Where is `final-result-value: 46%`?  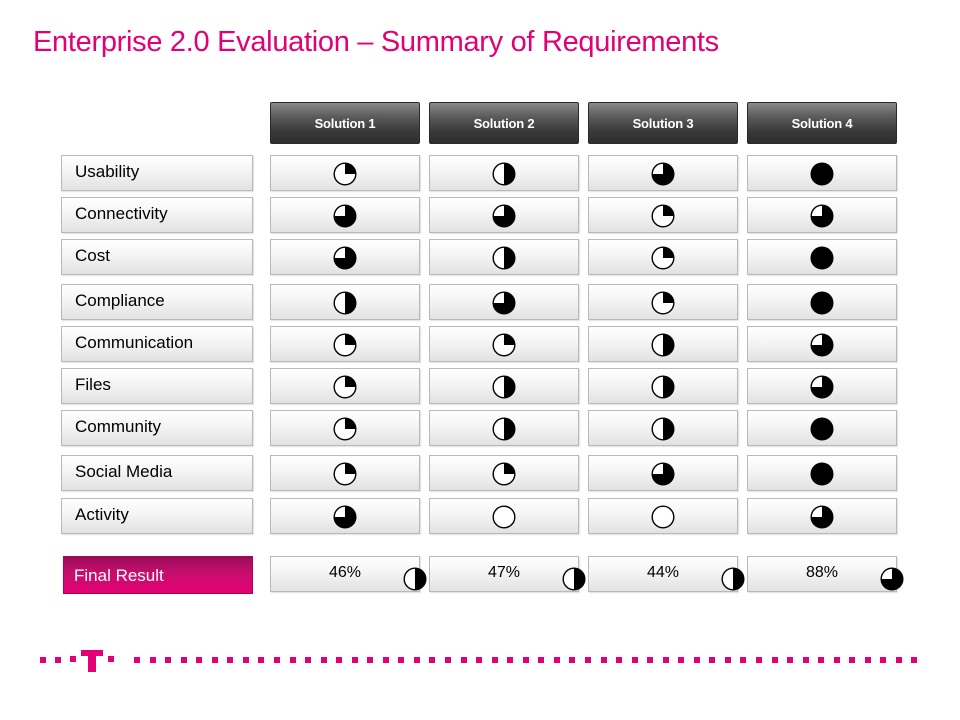 final-result-value: 46% is located at coordinates (345, 574).